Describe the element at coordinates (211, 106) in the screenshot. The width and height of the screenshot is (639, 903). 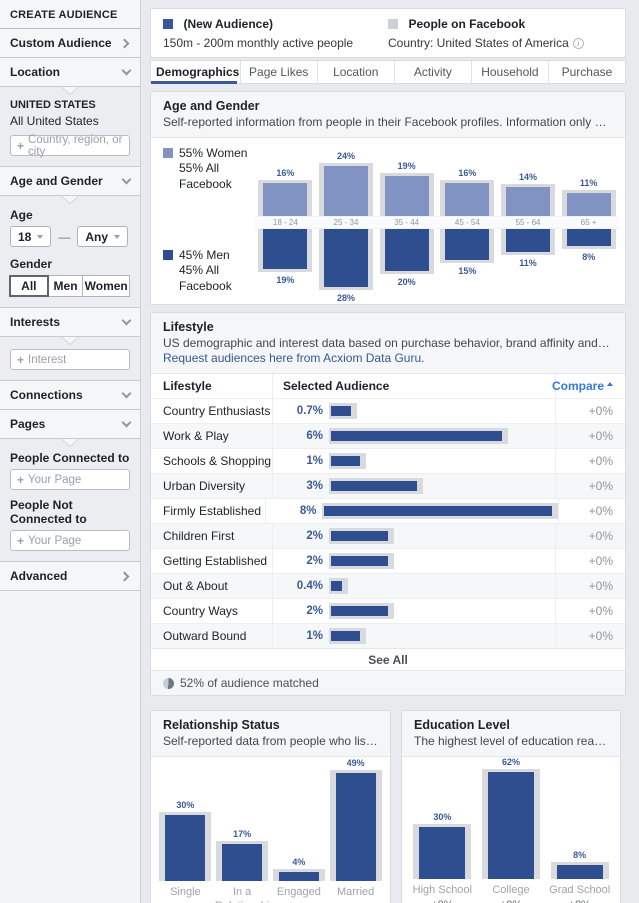
I see `age-gender-title: Age and Gender` at that location.